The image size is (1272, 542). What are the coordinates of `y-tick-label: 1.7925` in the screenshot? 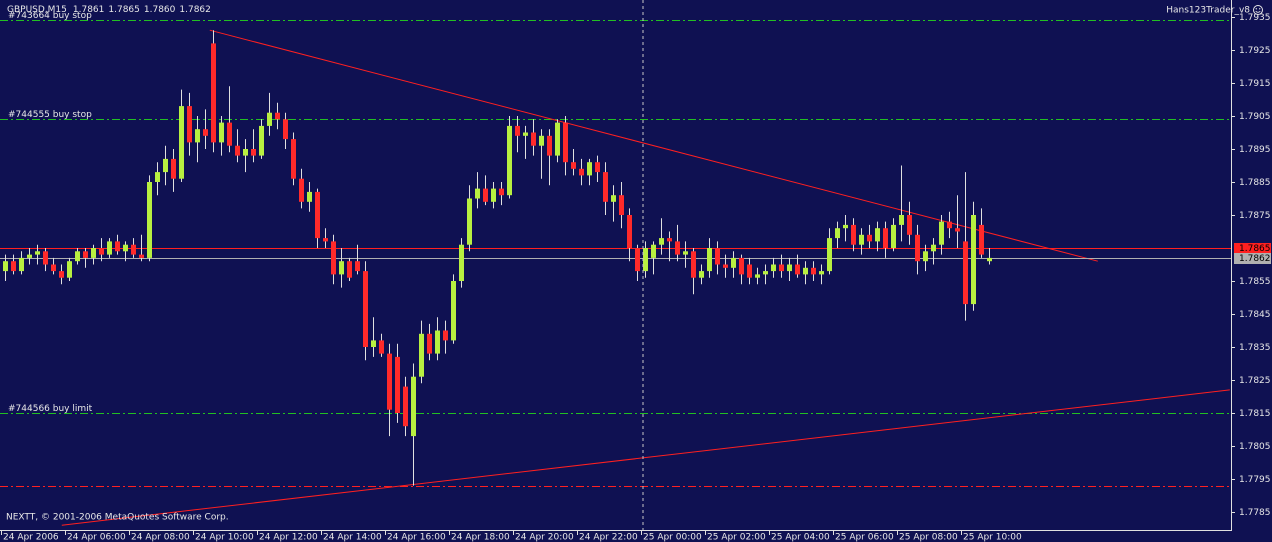 It's located at (1255, 51).